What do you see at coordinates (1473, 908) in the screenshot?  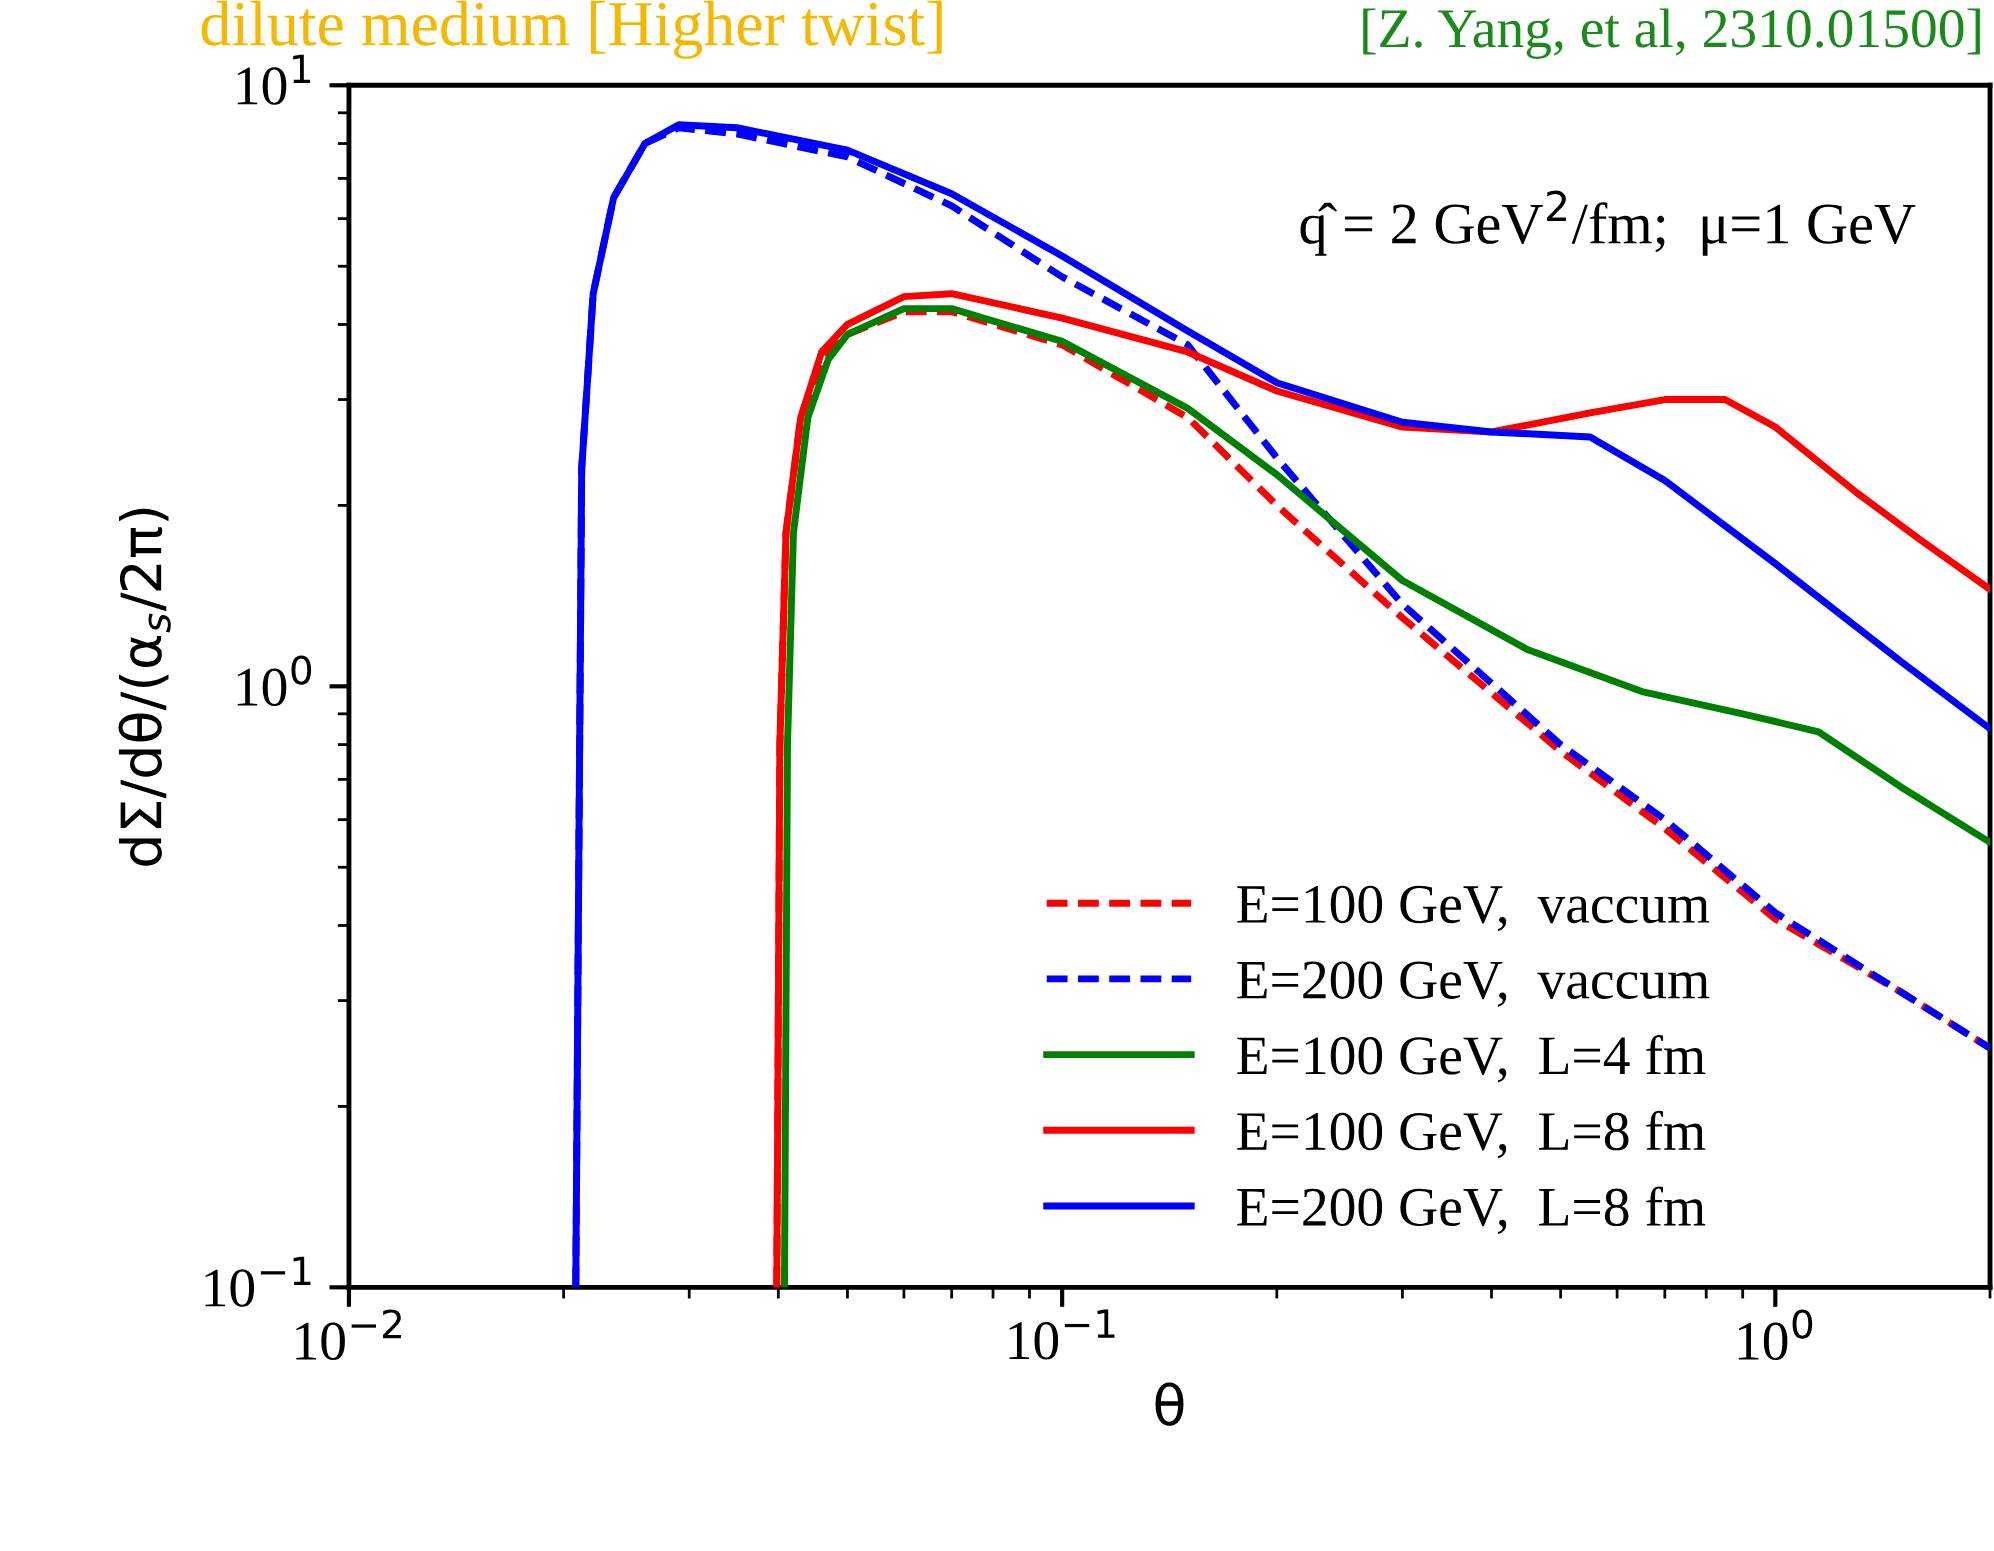 I see `legend-label: E=100 GeV, vaccum` at bounding box center [1473, 908].